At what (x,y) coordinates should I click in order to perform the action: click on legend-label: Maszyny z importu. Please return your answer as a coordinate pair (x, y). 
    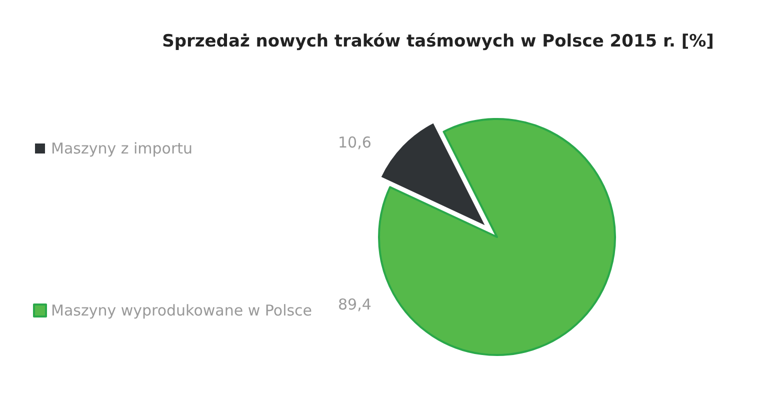
    Looking at the image, I should click on (122, 149).